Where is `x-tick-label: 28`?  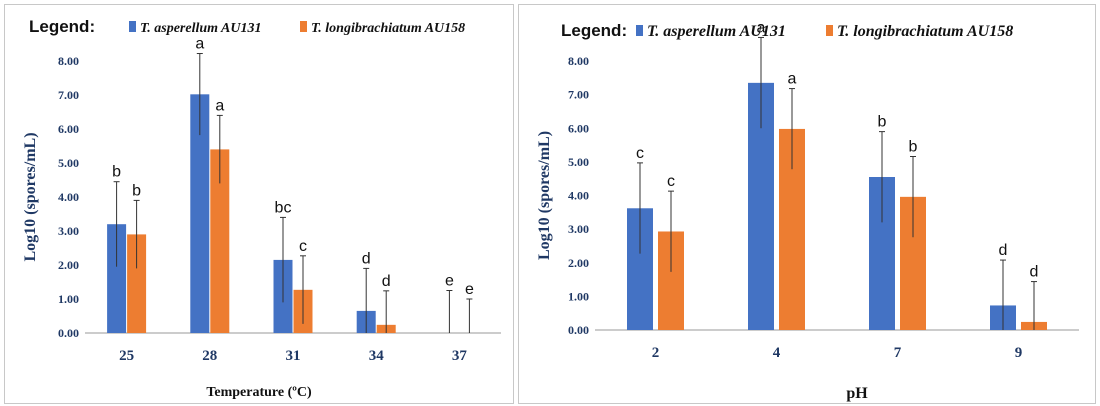 x-tick-label: 28 is located at coordinates (209, 356).